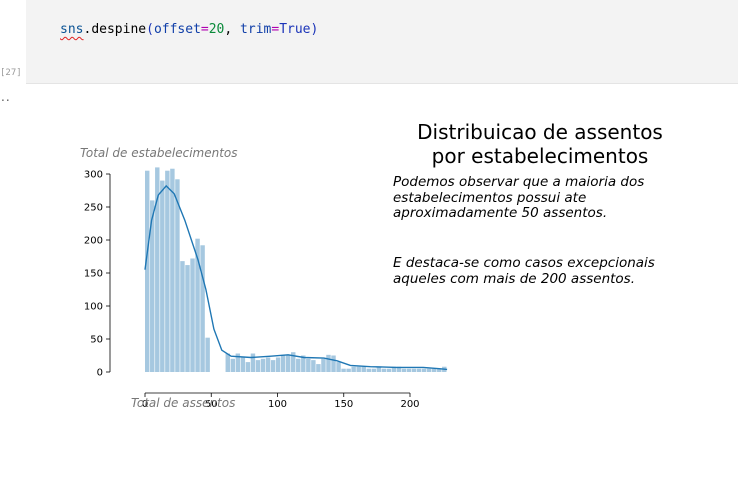 This screenshot has width=738, height=480. What do you see at coordinates (183, 403) in the screenshot?
I see `x-axis-label: Total de assentos` at bounding box center [183, 403].